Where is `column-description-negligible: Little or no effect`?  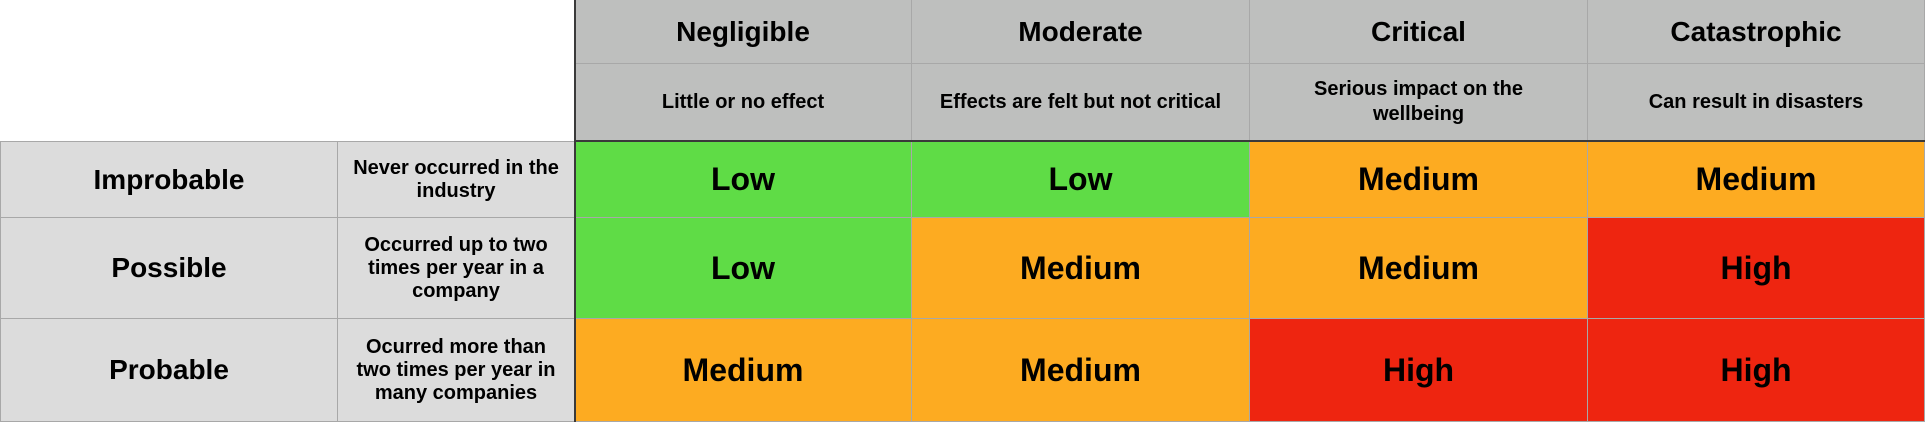
column-description-negligible: Little or no effect is located at coordinates (743, 102).